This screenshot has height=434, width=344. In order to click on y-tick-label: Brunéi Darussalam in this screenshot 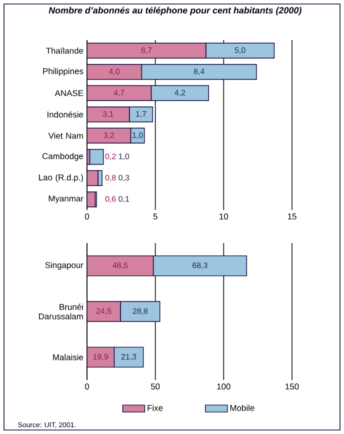, I will do `click(60, 312)`.